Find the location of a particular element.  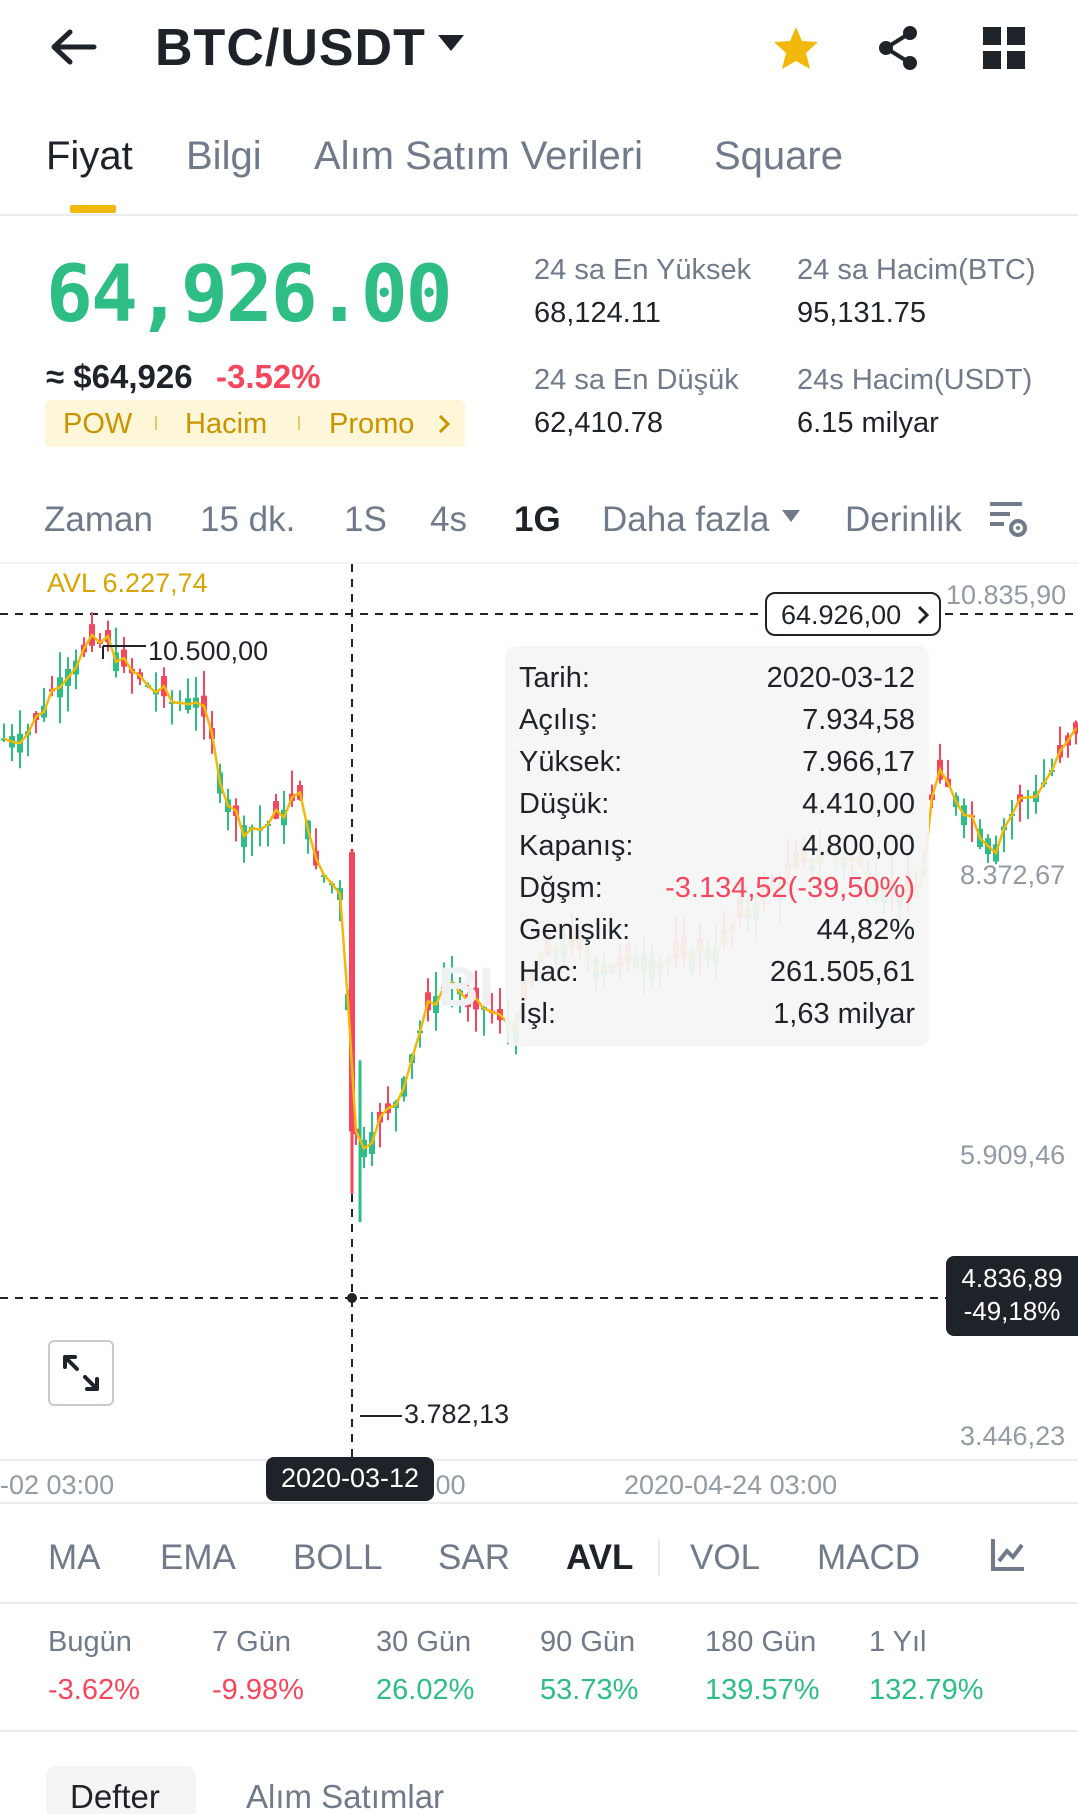

header: BTC/USDT is located at coordinates (539, 50).